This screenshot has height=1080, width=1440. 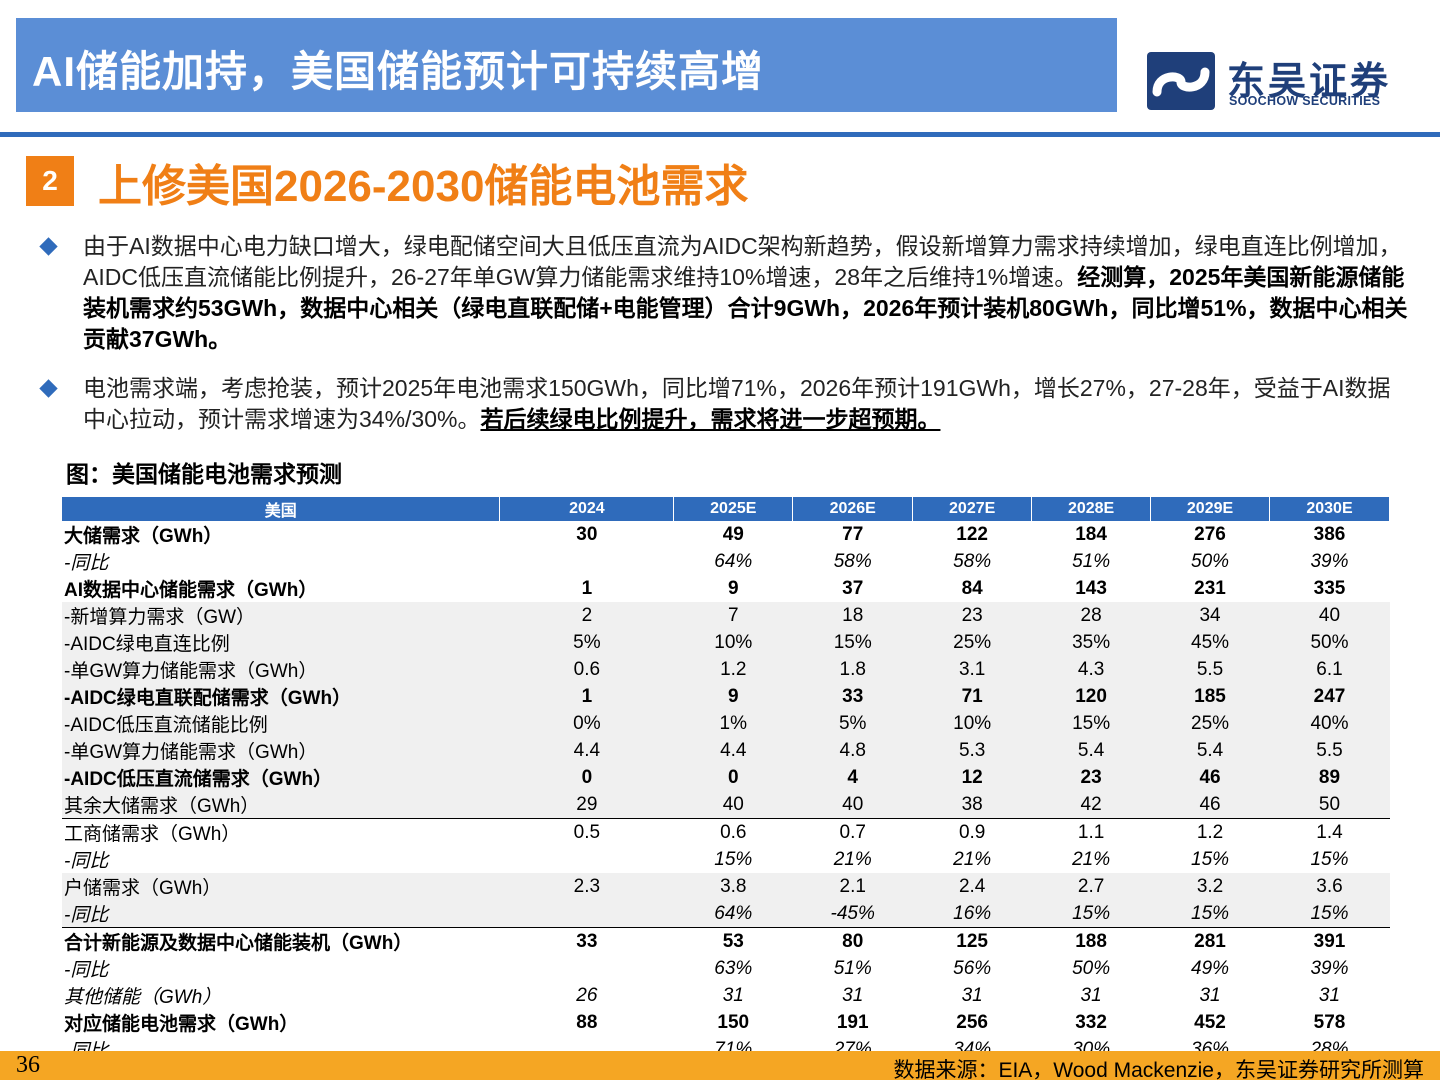 What do you see at coordinates (733, 509) in the screenshot?
I see `column-header-year: 2025E` at bounding box center [733, 509].